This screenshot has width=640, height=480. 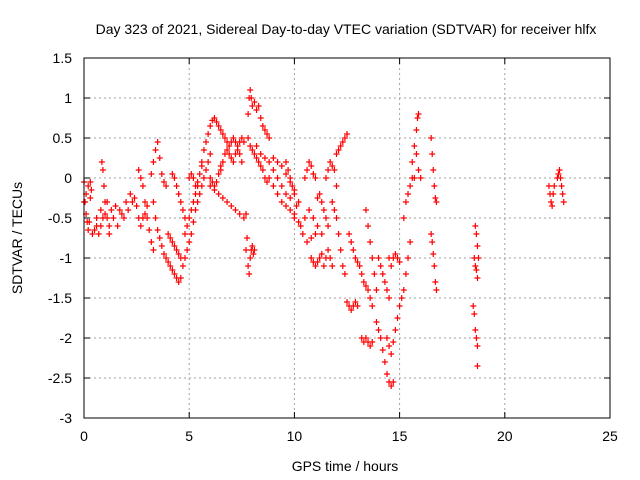 I want to click on x-tick-label: 5, so click(x=189, y=436).